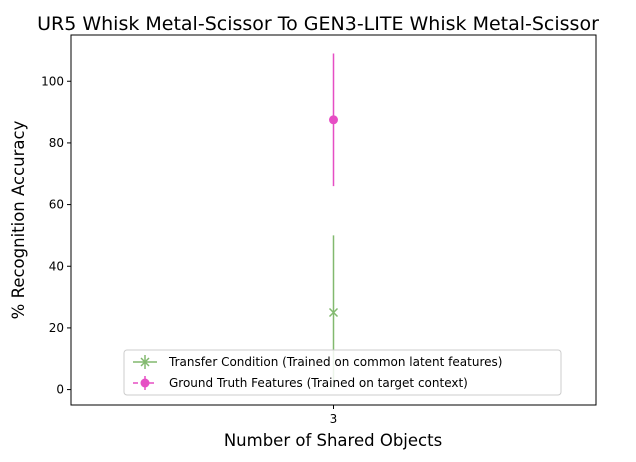  I want to click on data-point-stroke, so click(333, 312).